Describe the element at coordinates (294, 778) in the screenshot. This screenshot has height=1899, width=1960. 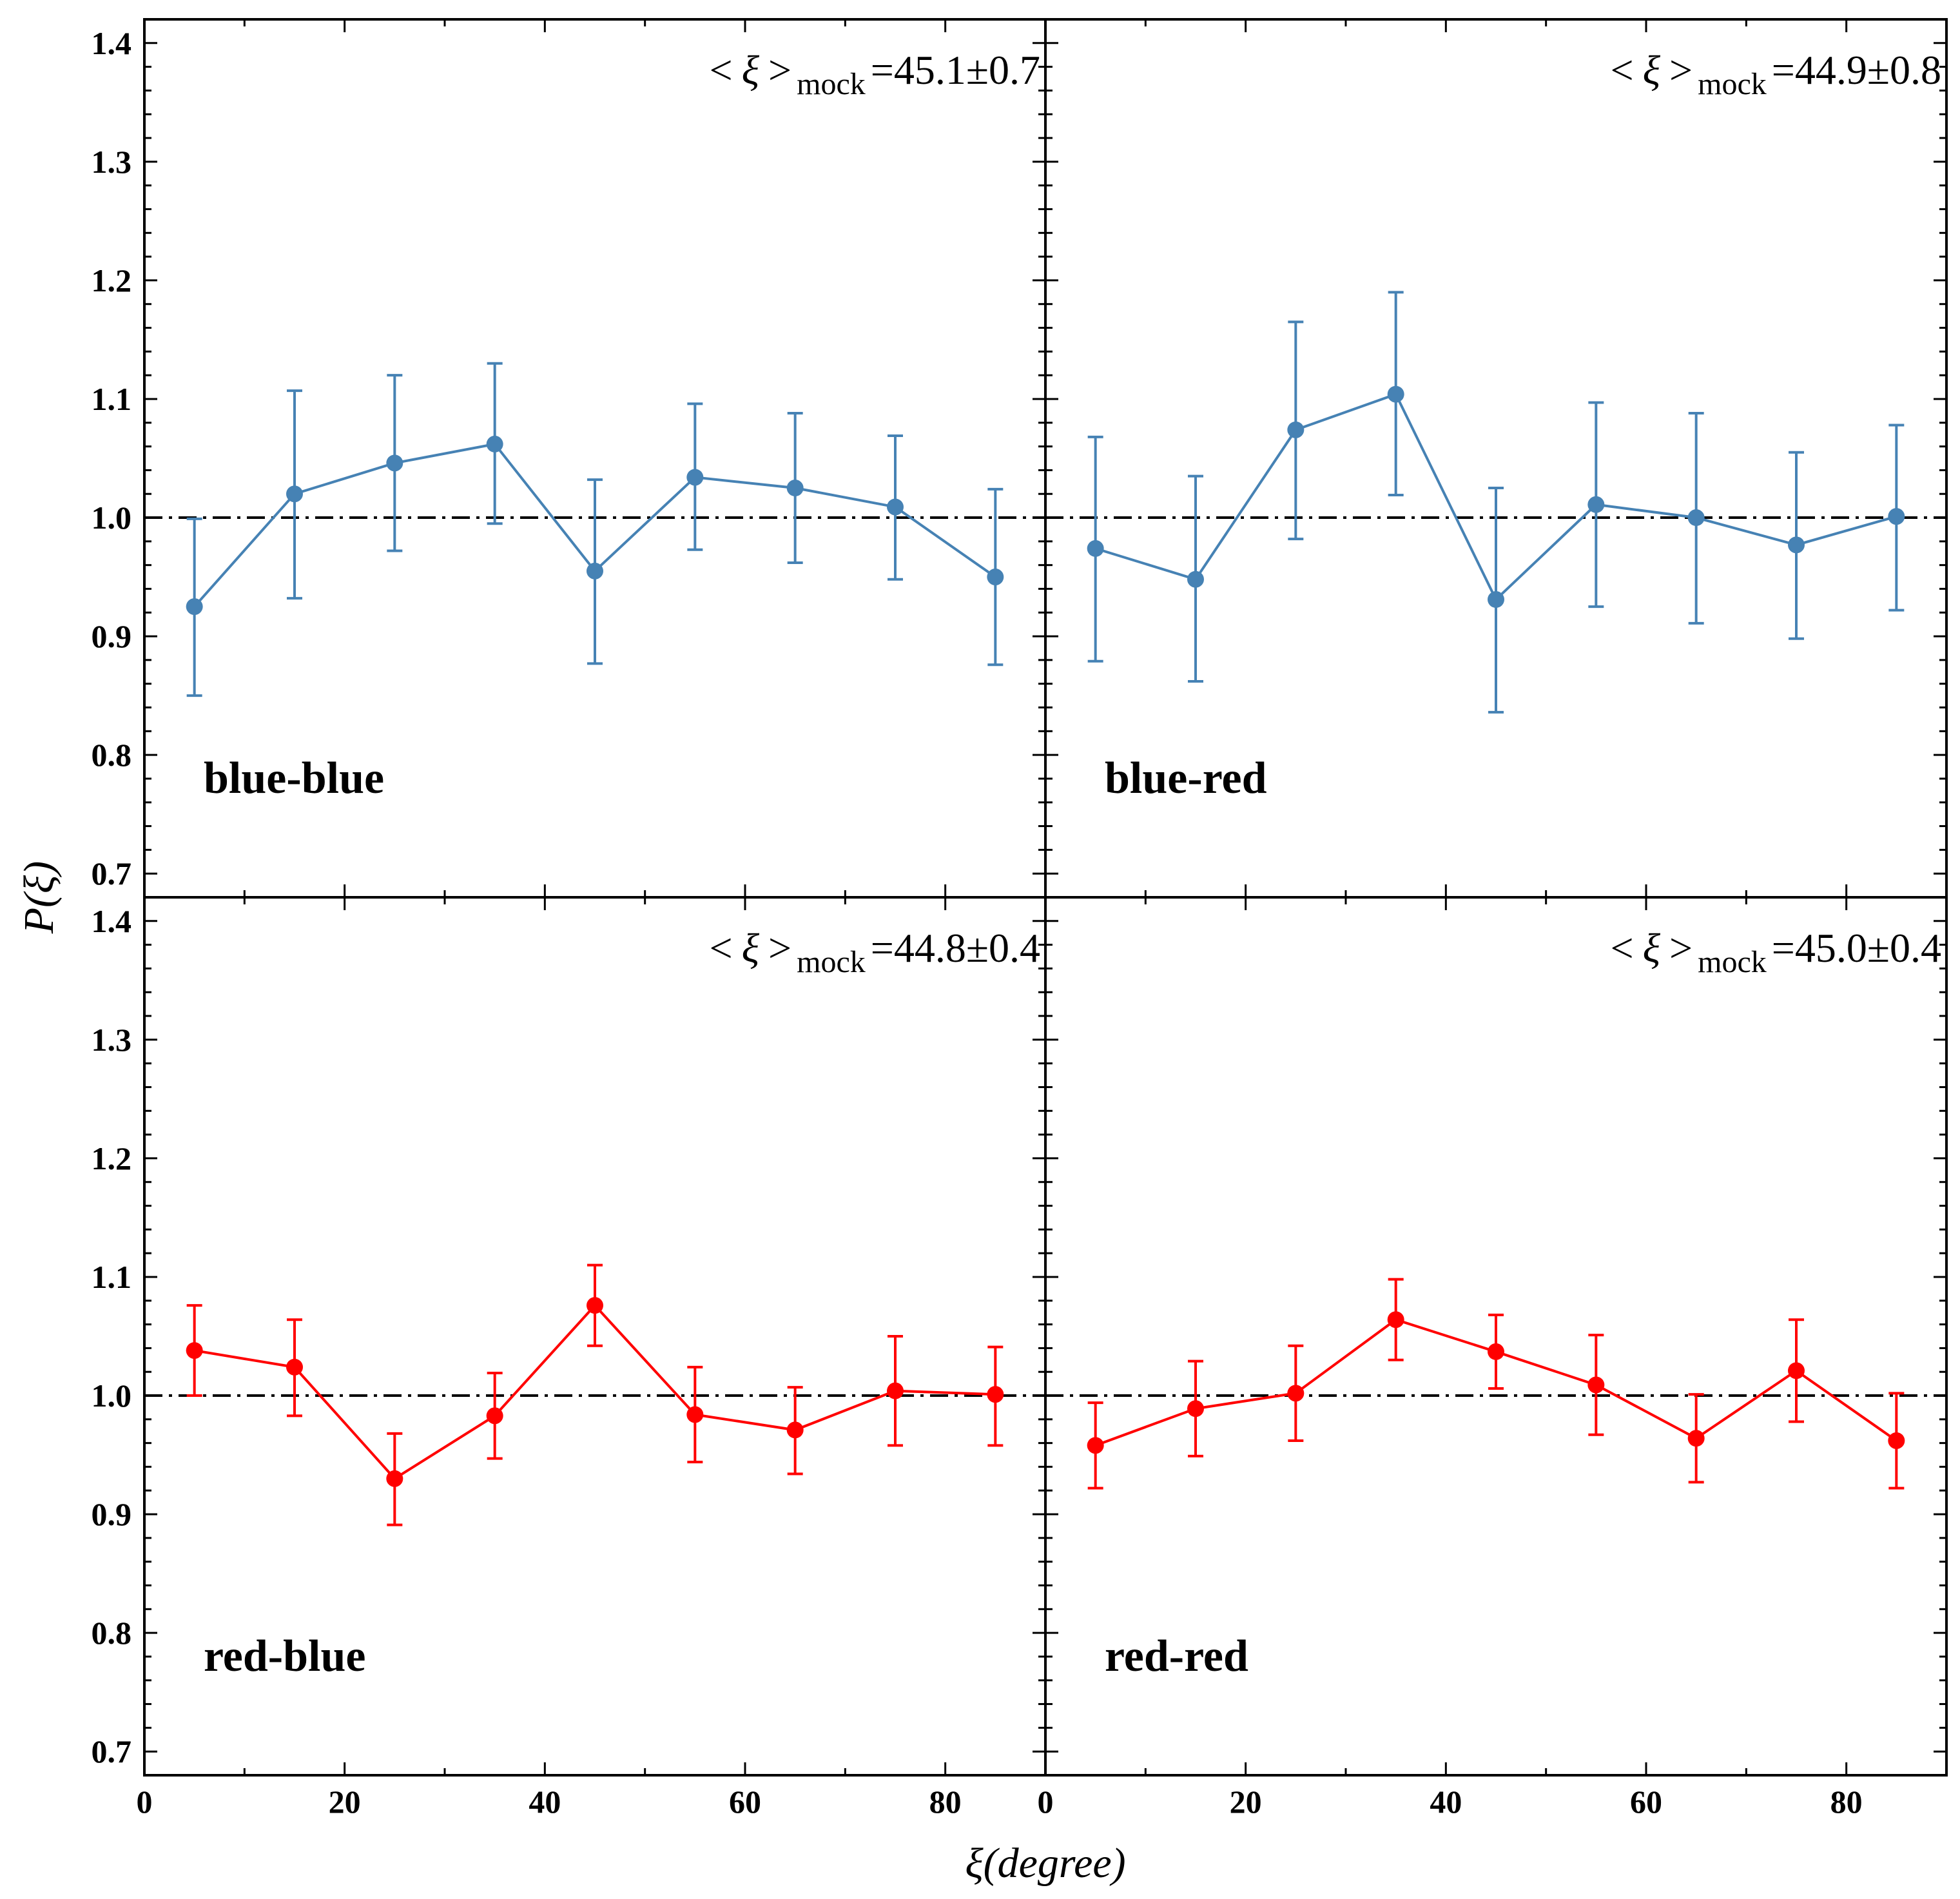
I see `panel-label: blue-blue` at that location.